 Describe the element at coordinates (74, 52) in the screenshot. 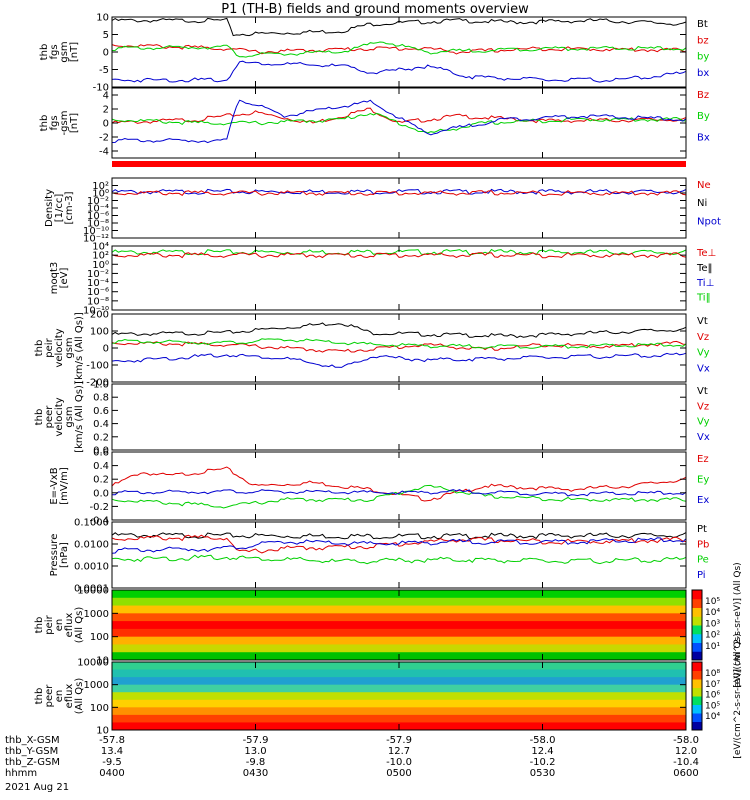

I see `y-axis-label: [nT]` at that location.